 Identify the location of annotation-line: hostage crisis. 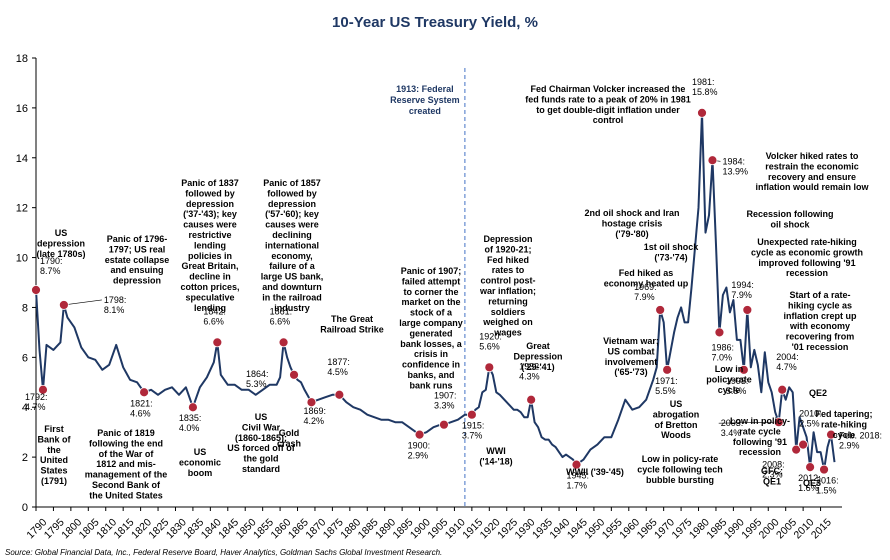
(632, 223).